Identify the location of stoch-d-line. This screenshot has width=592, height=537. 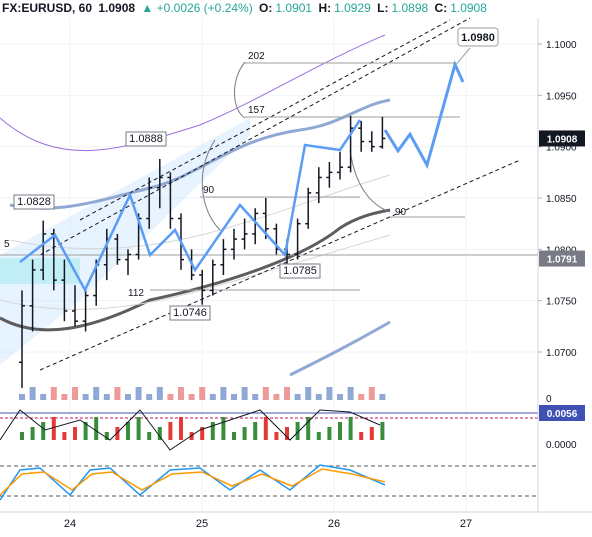
(193, 482).